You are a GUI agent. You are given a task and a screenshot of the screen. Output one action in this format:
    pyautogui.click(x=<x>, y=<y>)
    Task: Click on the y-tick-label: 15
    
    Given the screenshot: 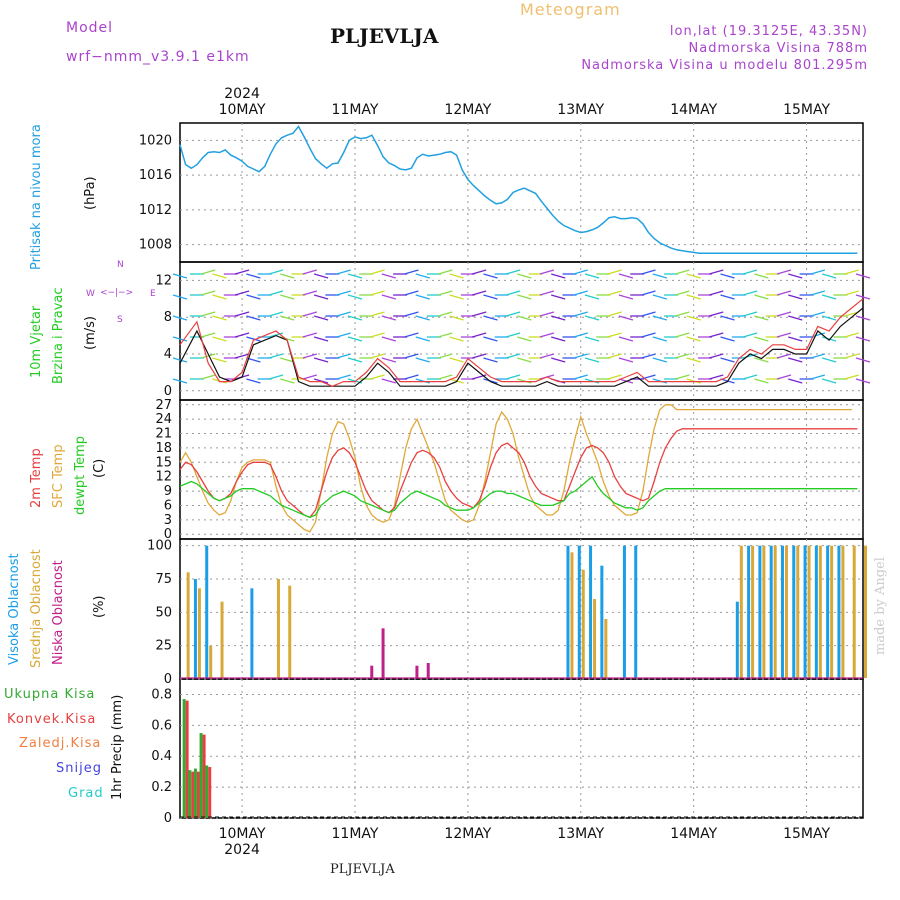 What is the action you would take?
    pyautogui.click(x=163, y=462)
    